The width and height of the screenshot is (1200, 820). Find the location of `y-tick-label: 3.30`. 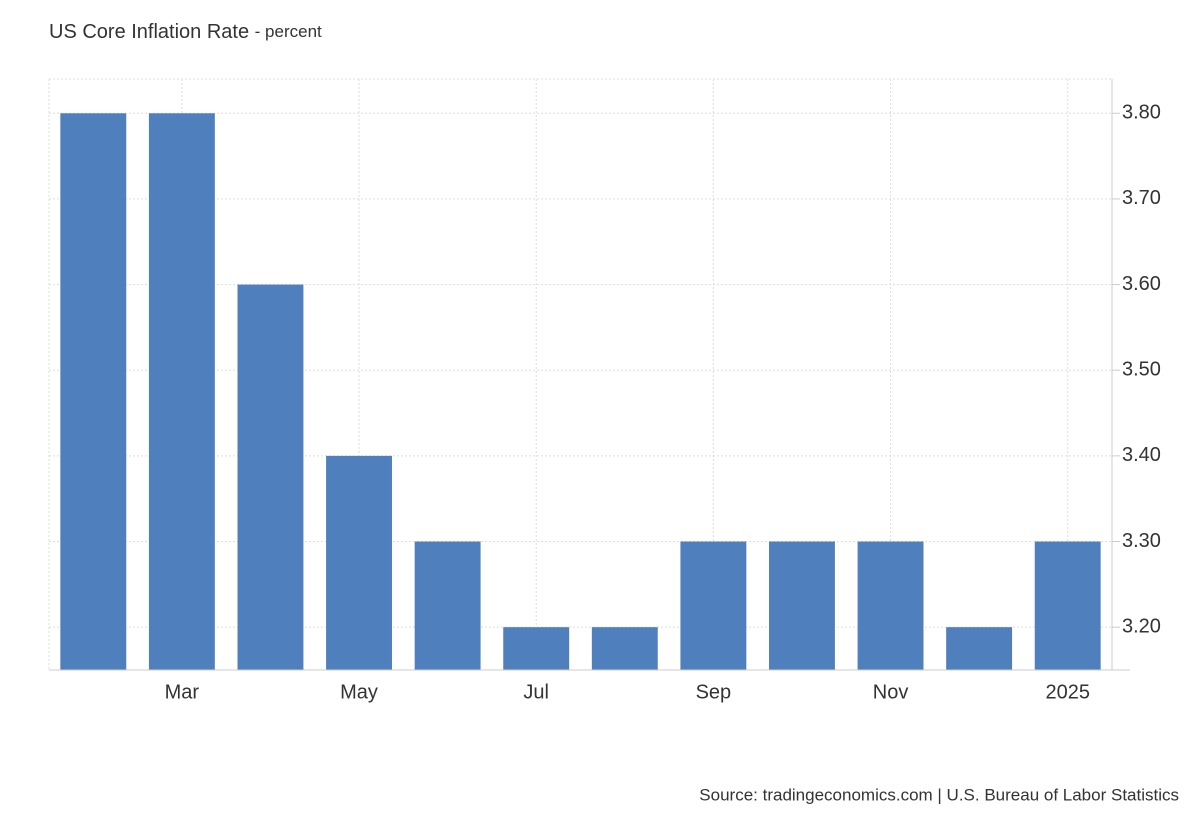

y-tick-label: 3.30 is located at coordinates (1141, 541).